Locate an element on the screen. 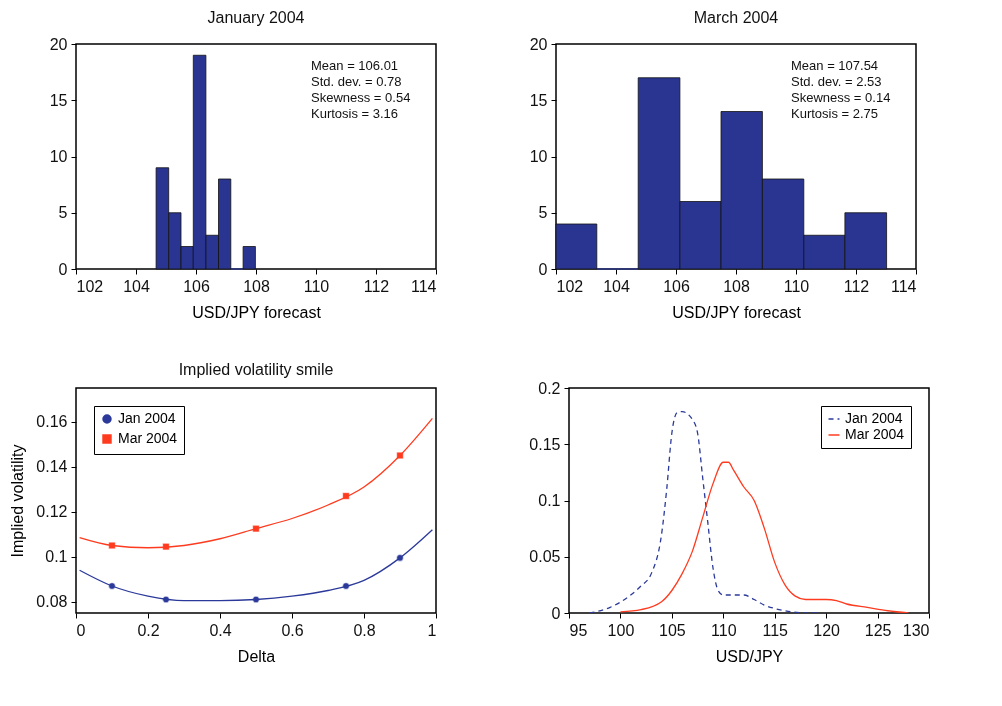  x-tick-label: 0.2 is located at coordinates (148, 630).